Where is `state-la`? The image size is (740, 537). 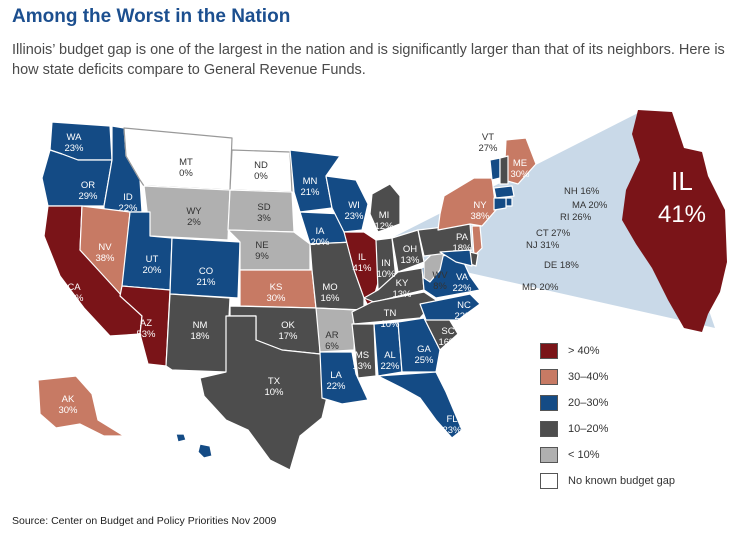 state-la is located at coordinates (344, 378).